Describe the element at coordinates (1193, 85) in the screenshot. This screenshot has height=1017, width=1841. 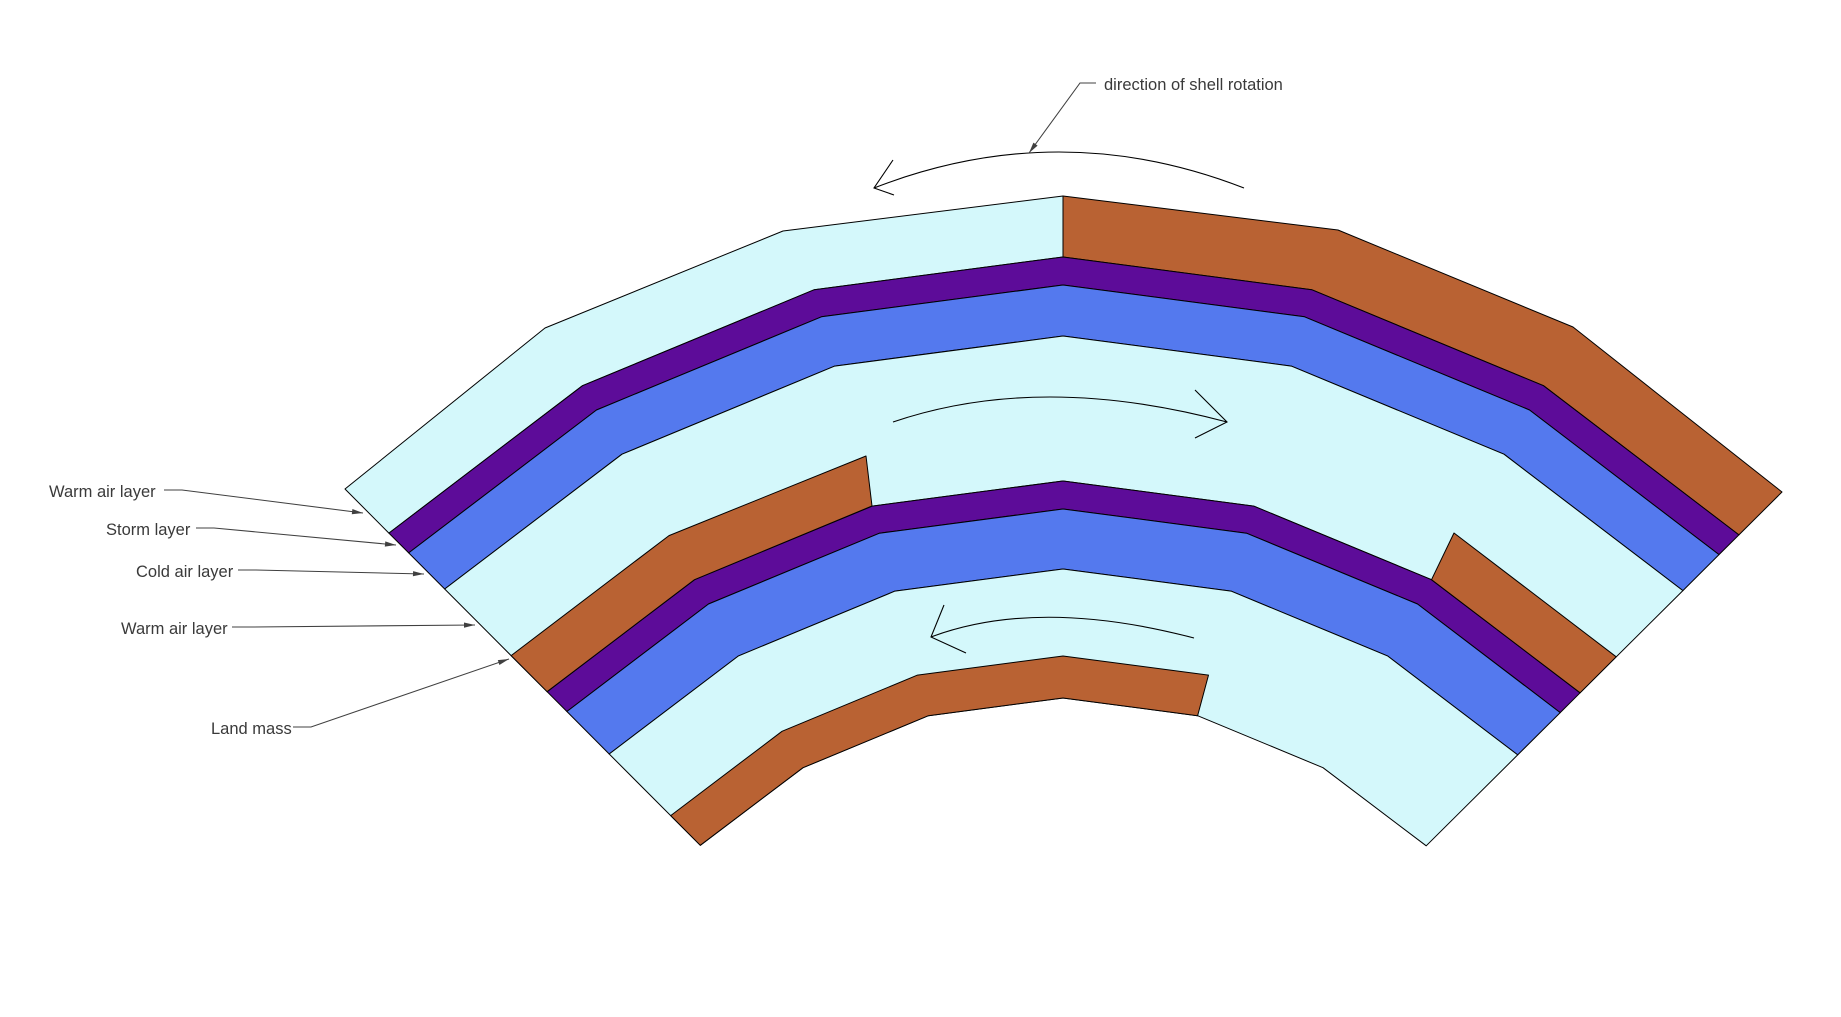
I see `svg-text: direction of shell rotation` at that location.